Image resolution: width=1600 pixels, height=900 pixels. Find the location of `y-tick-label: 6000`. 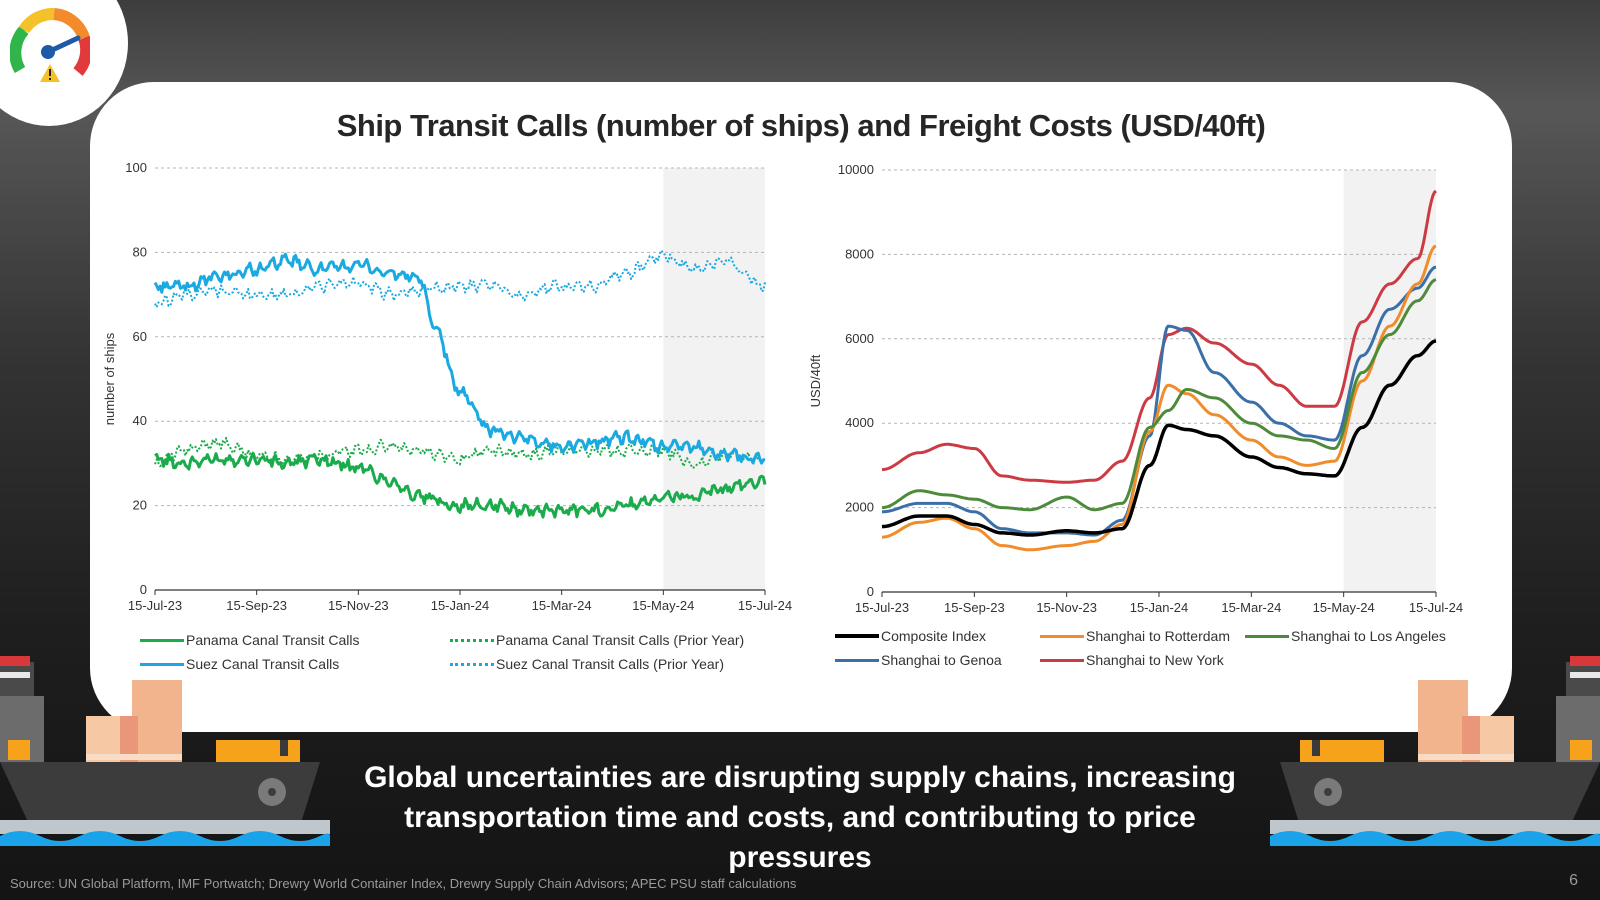

y-tick-label: 6000 is located at coordinates (859, 338).